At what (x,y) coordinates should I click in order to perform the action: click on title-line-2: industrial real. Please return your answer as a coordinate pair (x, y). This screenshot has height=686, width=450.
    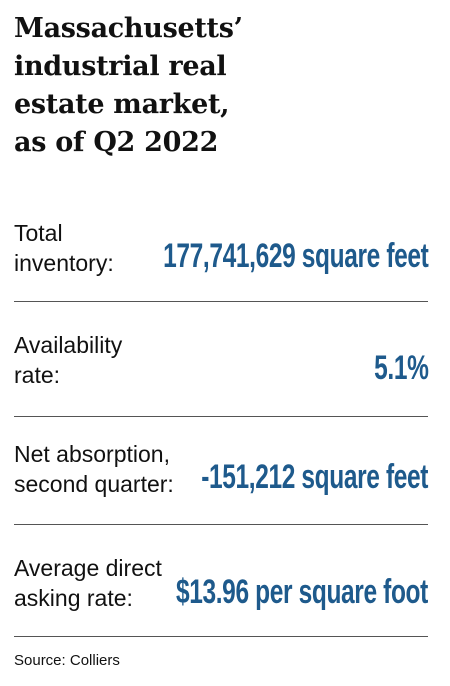
    Looking at the image, I should click on (120, 66).